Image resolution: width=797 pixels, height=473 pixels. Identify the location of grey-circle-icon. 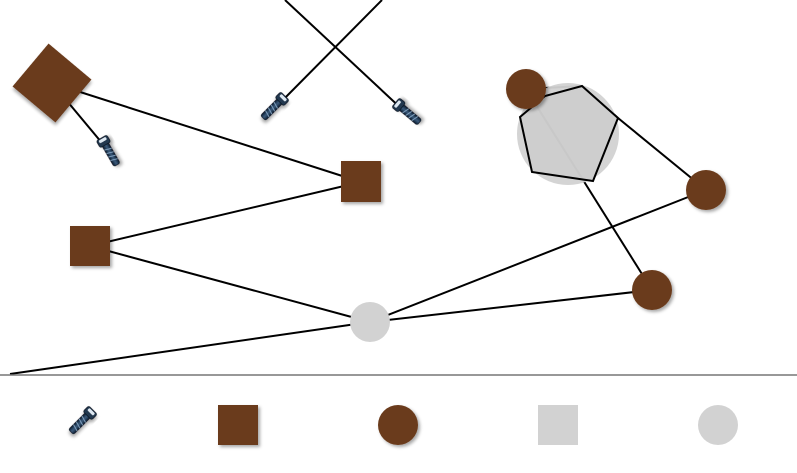
(718, 425).